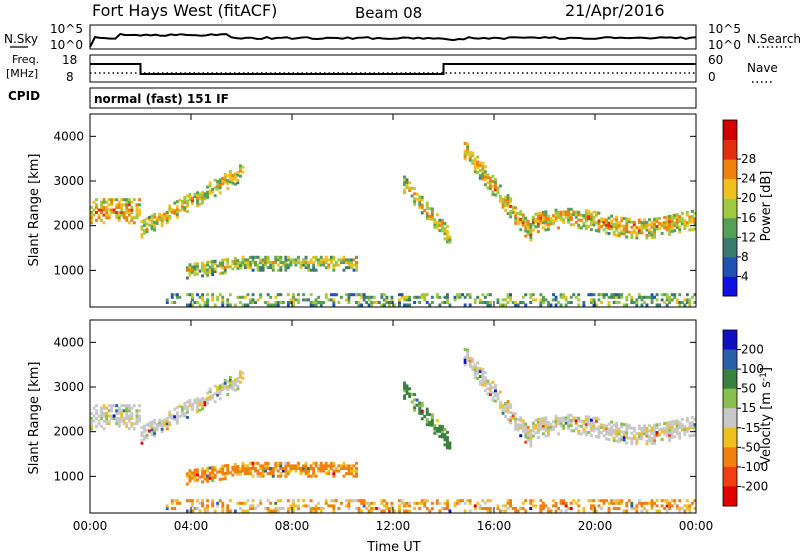  I want to click on colorbar-tick-label: 50, so click(748, 389).